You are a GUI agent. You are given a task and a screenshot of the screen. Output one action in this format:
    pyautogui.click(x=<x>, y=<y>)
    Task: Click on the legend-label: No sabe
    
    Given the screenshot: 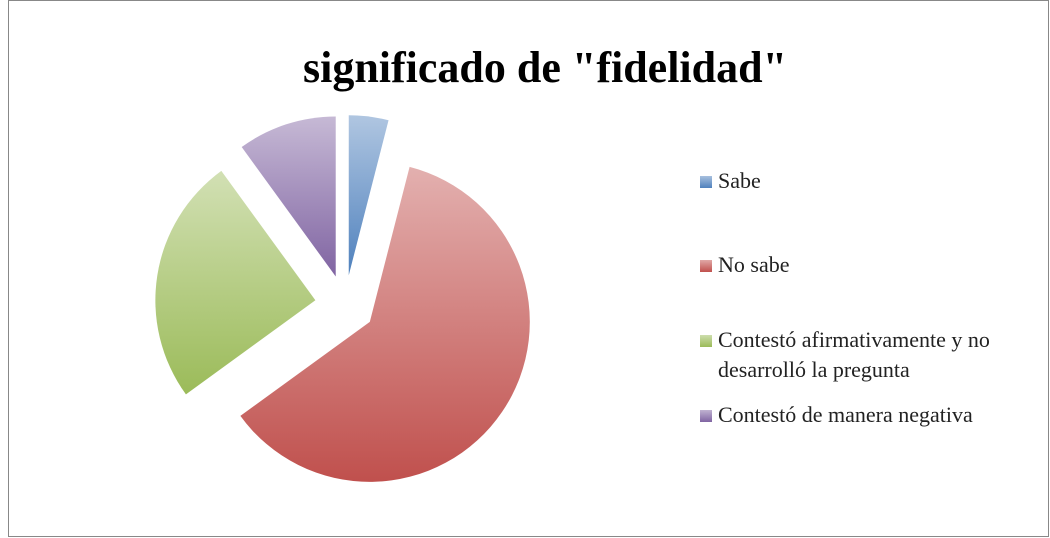 What is the action you would take?
    pyautogui.click(x=754, y=264)
    